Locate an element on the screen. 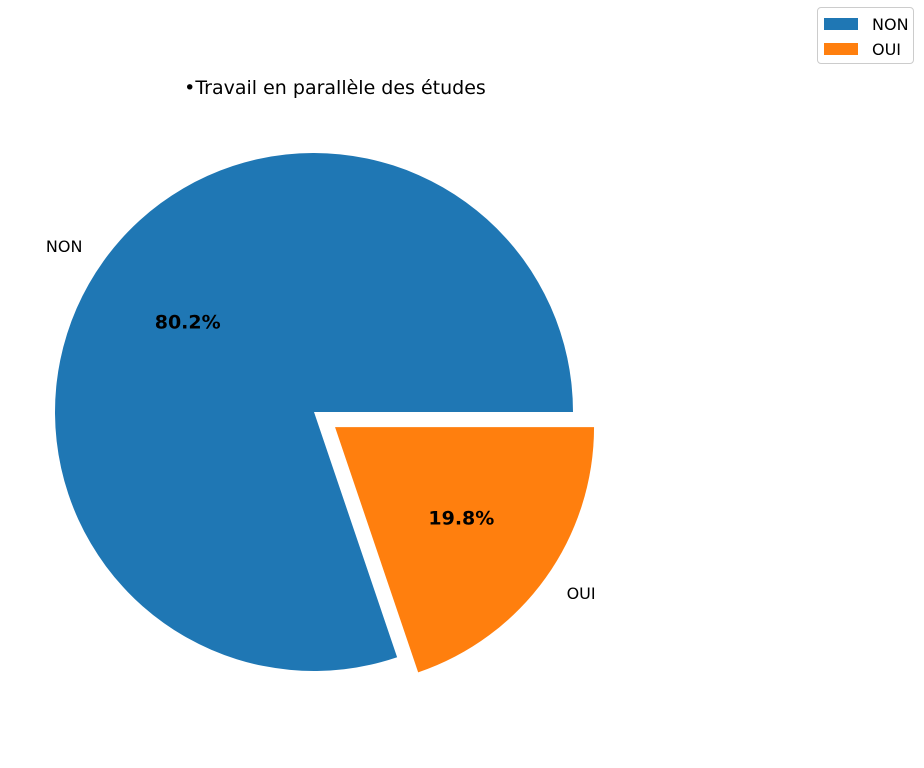 The height and width of the screenshot is (768, 924). legend-swatch-oui is located at coordinates (841, 49).